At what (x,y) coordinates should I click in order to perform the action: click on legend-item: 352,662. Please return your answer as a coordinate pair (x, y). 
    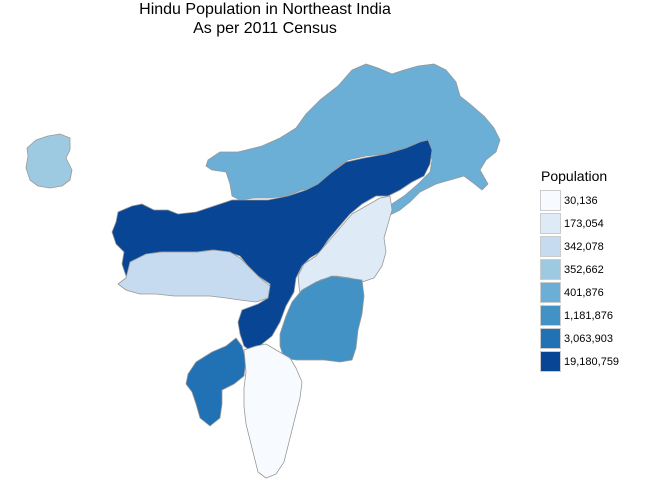
    Looking at the image, I should click on (595, 269).